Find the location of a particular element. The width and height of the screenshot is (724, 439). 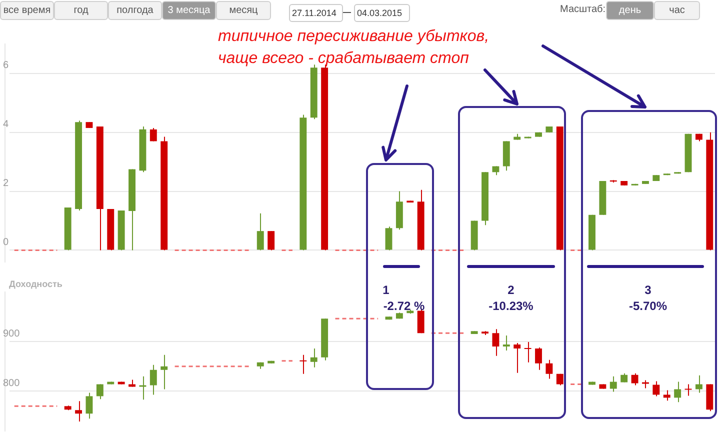

y-tick-label: 800 is located at coordinates (11, 383).